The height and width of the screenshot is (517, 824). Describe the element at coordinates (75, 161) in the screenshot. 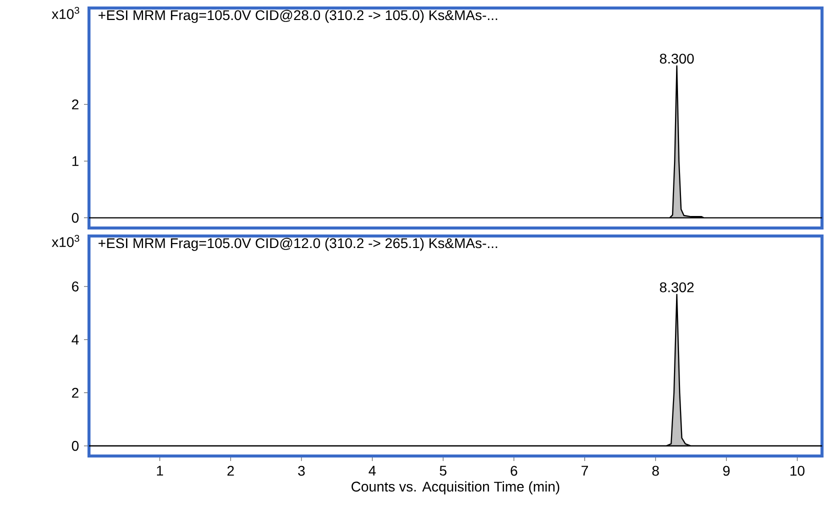

I see `y-tick-label: 1` at that location.